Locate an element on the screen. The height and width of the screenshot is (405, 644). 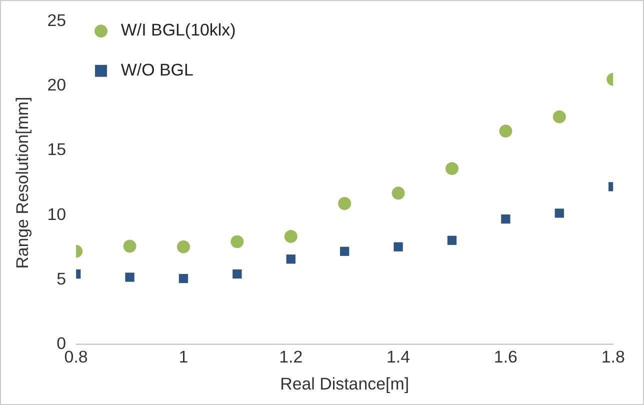
y-tick-label: 25 is located at coordinates (56, 20).